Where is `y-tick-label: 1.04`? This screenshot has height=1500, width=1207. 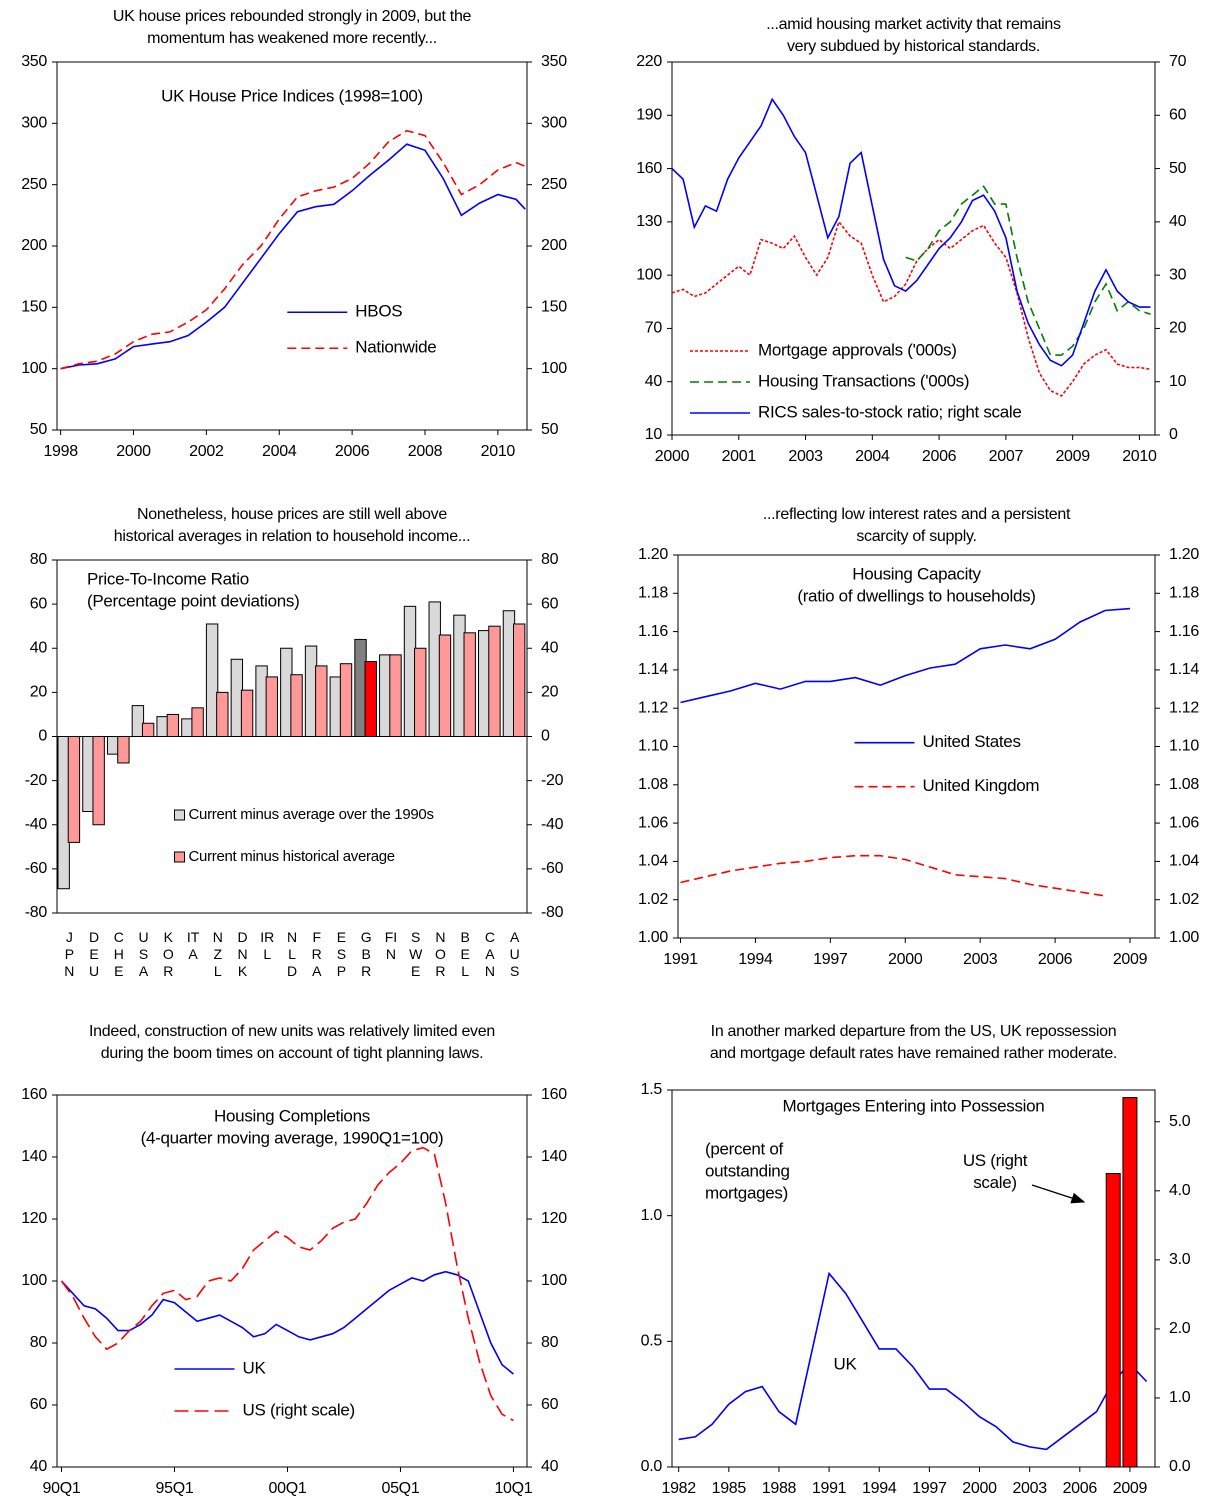
y-tick-label: 1.04 is located at coordinates (653, 861).